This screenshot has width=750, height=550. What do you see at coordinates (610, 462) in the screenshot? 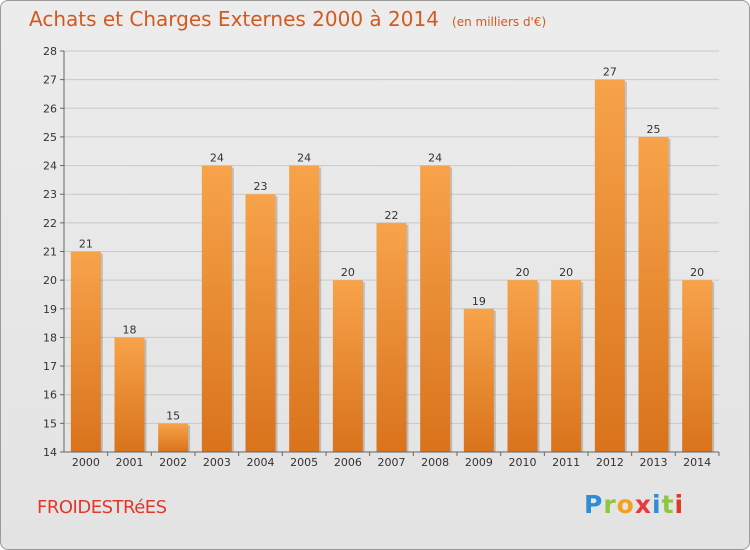
I see `x-tick-label: 2012` at bounding box center [610, 462].